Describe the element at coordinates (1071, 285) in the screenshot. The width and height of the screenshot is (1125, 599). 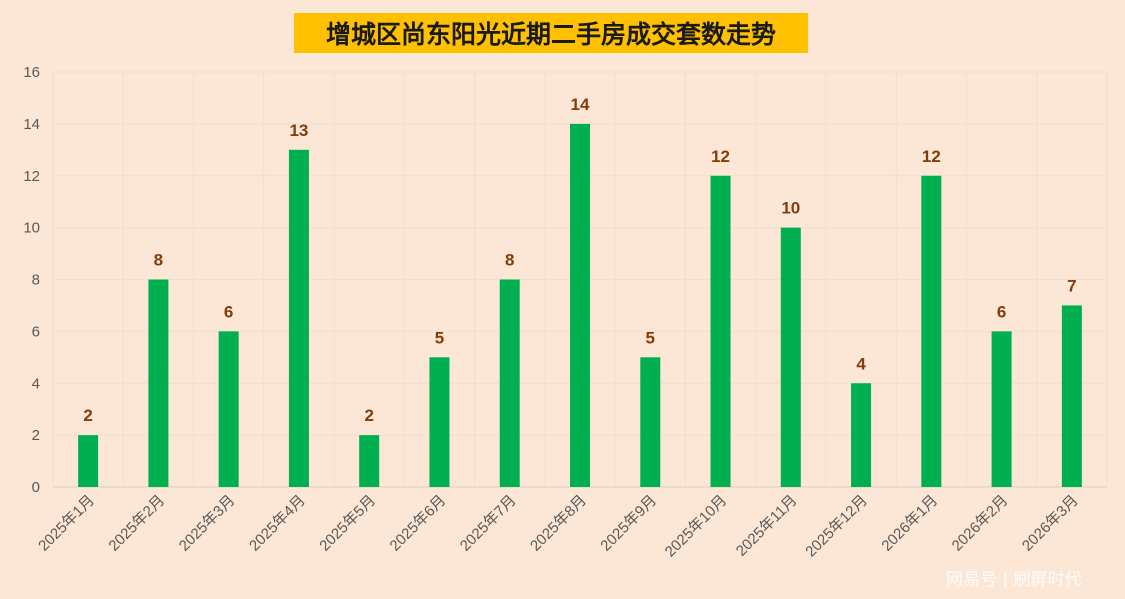
I see `data-label: 7` at that location.